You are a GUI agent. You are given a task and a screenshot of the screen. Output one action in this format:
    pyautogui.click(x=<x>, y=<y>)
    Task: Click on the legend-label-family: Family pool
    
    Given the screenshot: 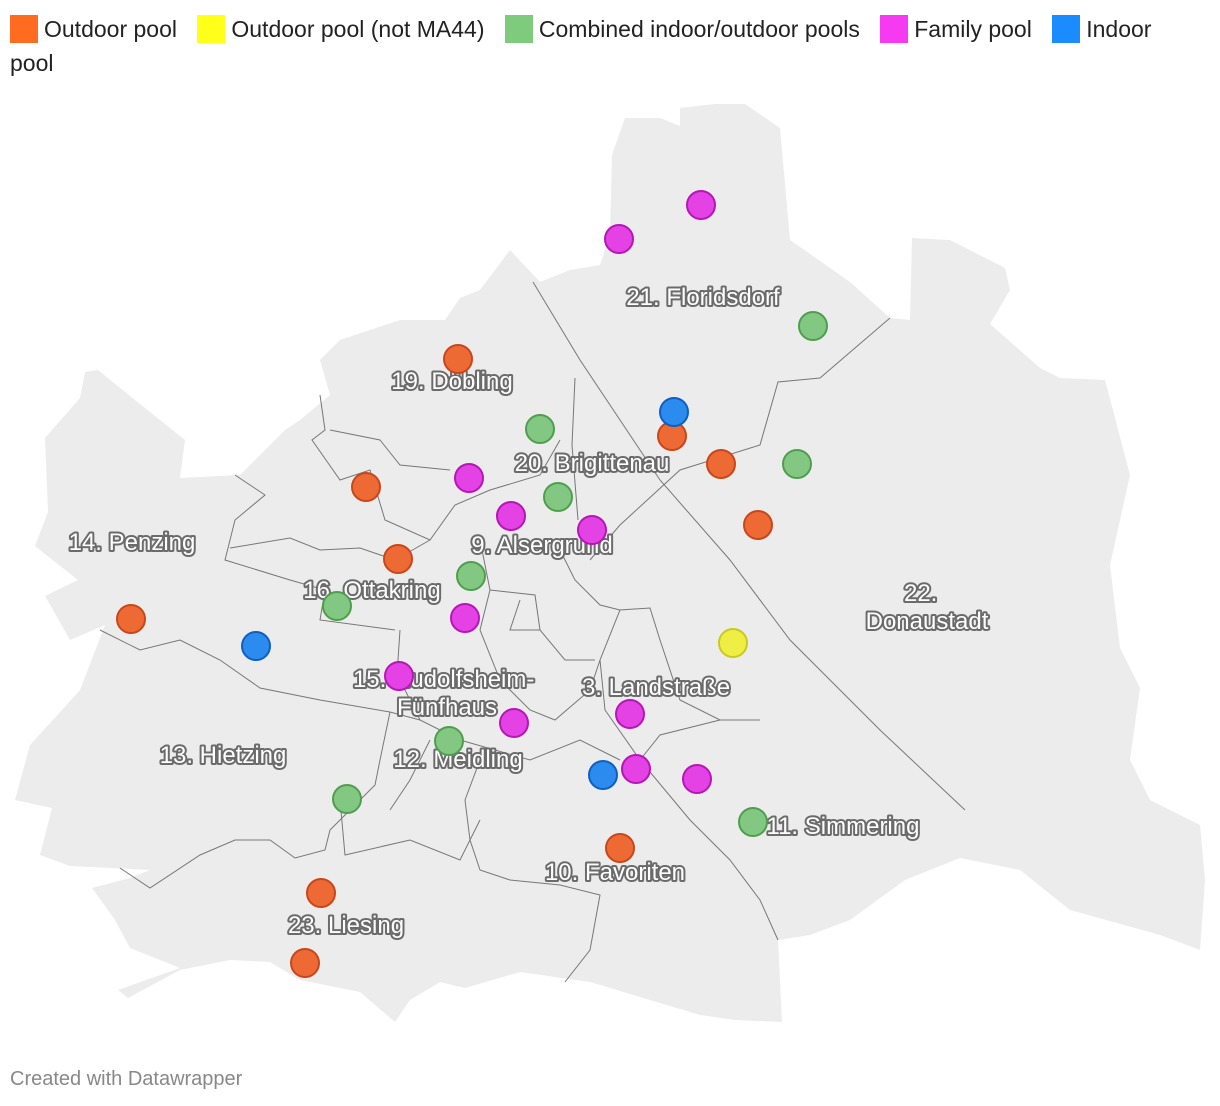 What is the action you would take?
    pyautogui.click(x=973, y=29)
    